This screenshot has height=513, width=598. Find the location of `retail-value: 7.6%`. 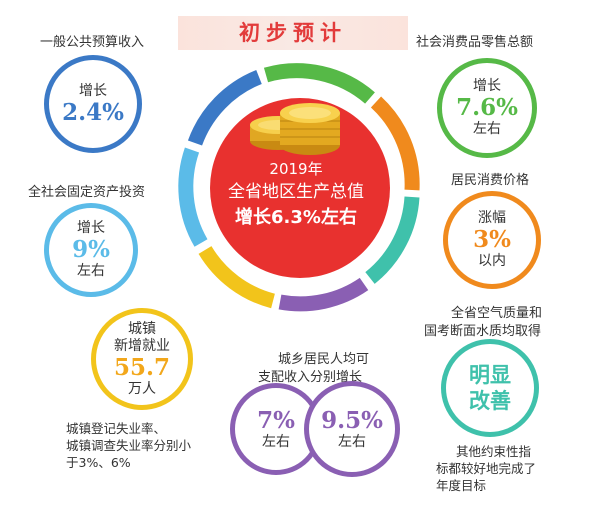

retail-value: 7.6% is located at coordinates (487, 107).